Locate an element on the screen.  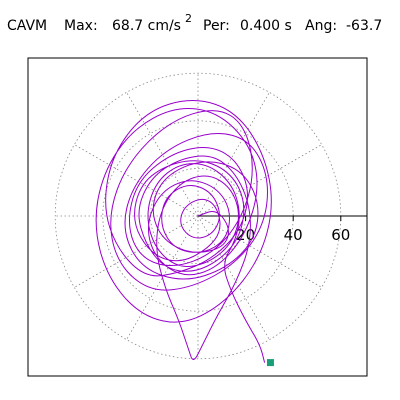
peak-marker is located at coordinates (270, 363).